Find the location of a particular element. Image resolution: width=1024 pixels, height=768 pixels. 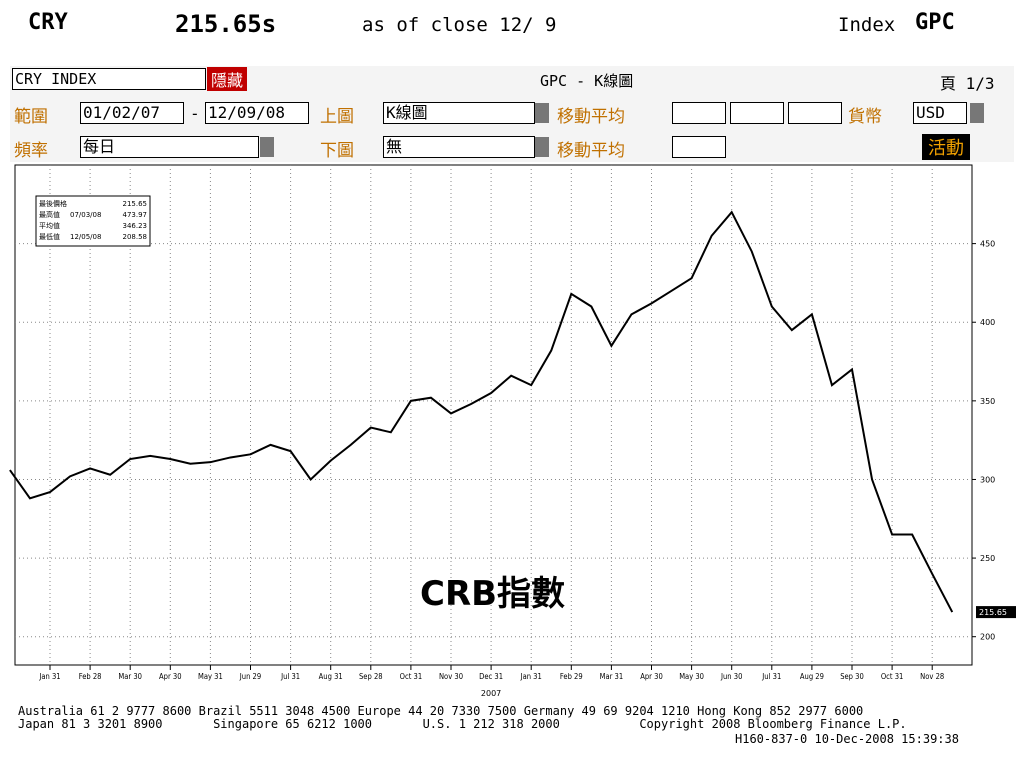

legend-box is located at coordinates (93, 221).